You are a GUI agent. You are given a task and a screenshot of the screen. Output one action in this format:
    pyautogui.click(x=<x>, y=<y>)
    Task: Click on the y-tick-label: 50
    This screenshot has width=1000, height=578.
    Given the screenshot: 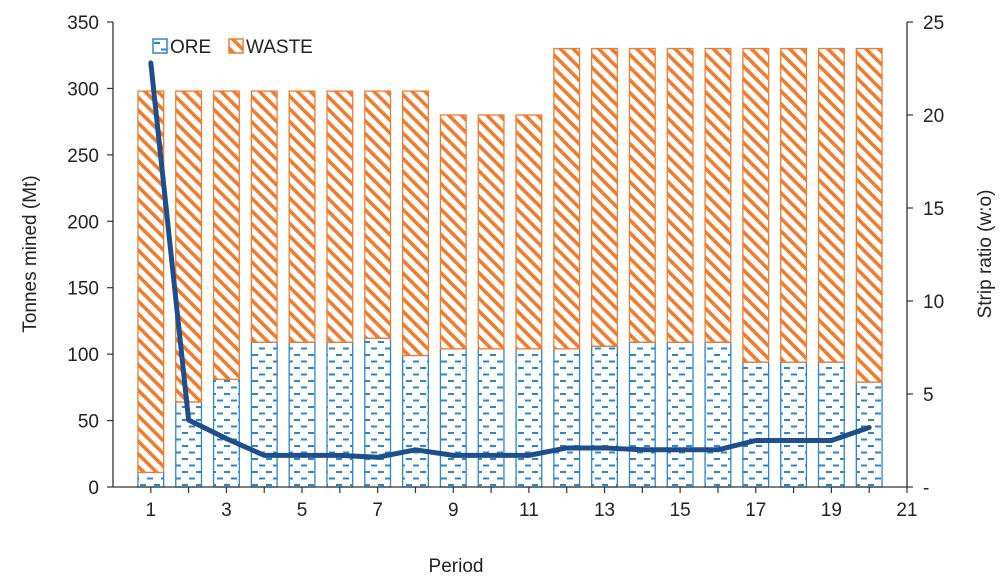 What is the action you would take?
    pyautogui.click(x=88, y=422)
    